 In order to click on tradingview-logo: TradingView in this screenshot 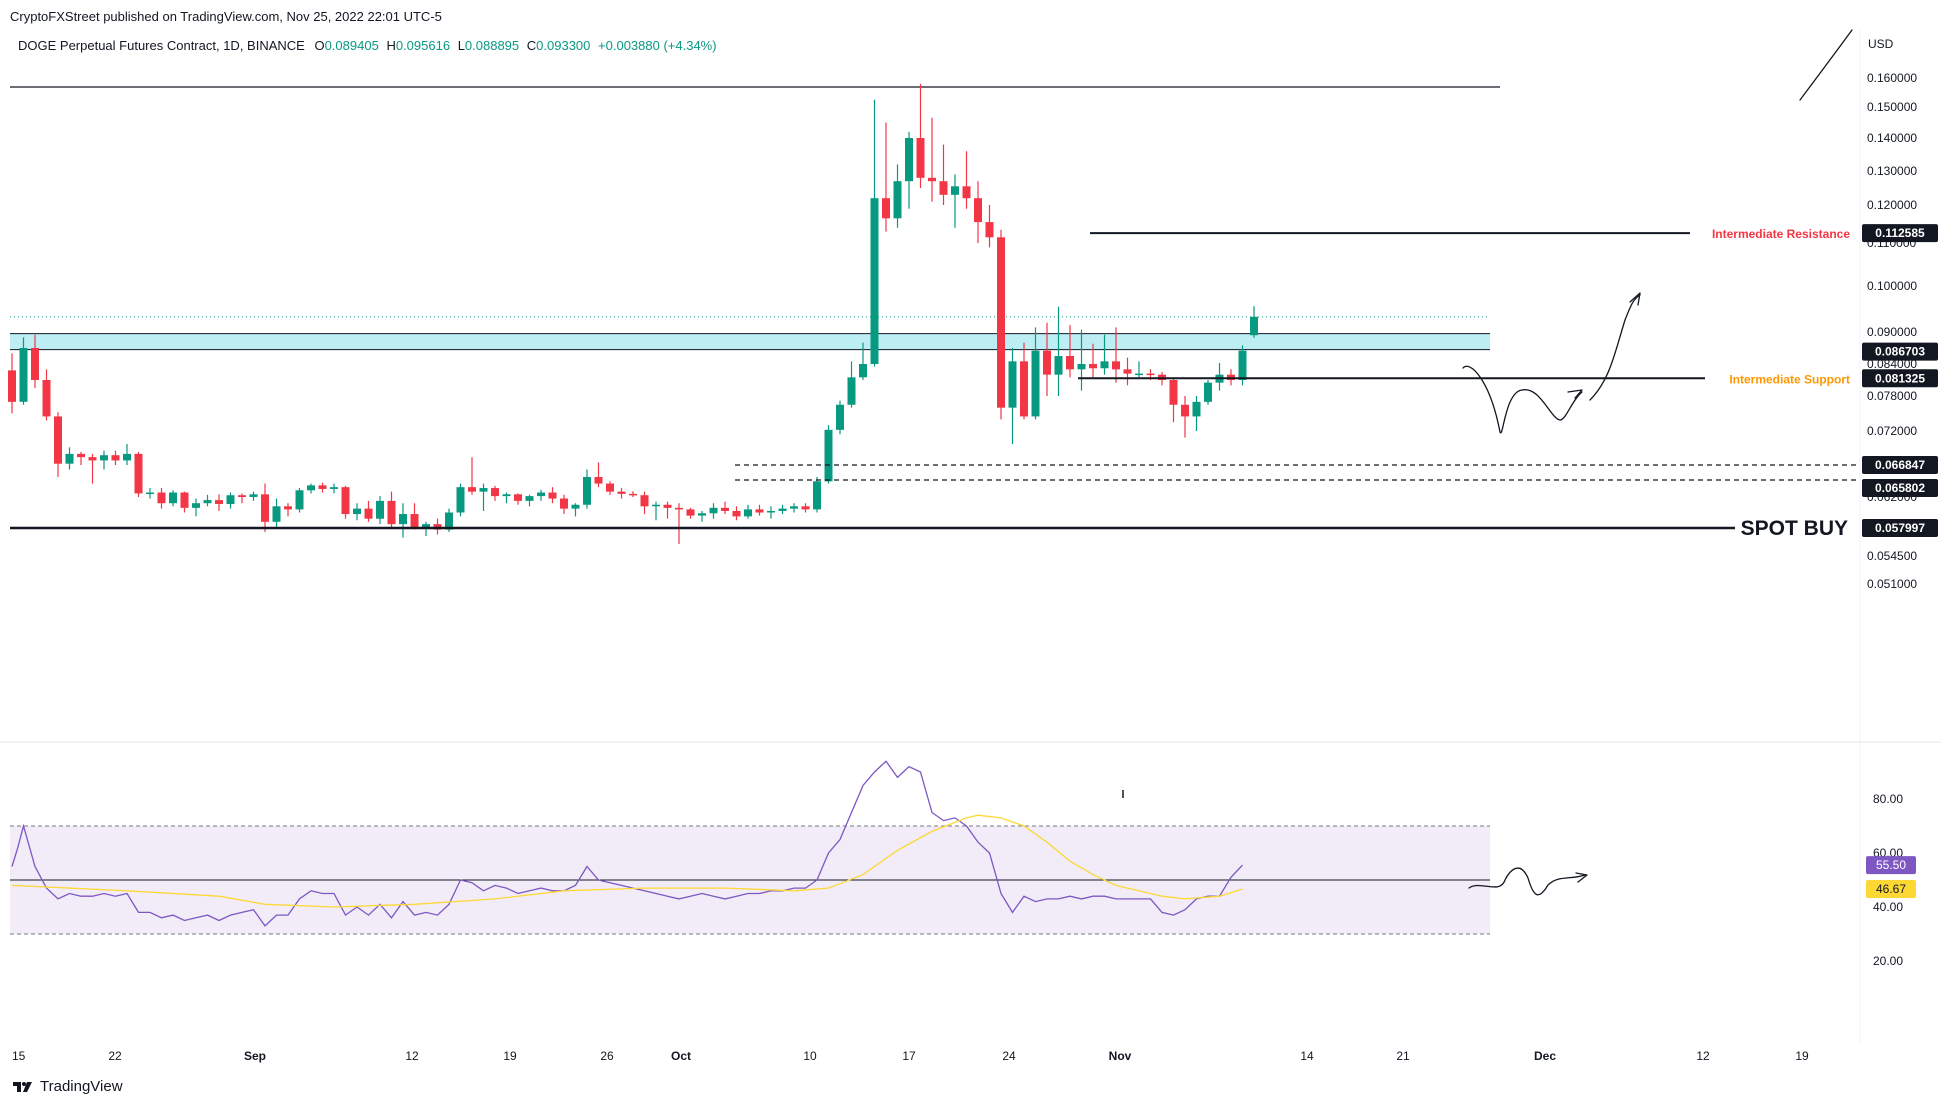, I will do `click(67, 1086)`.